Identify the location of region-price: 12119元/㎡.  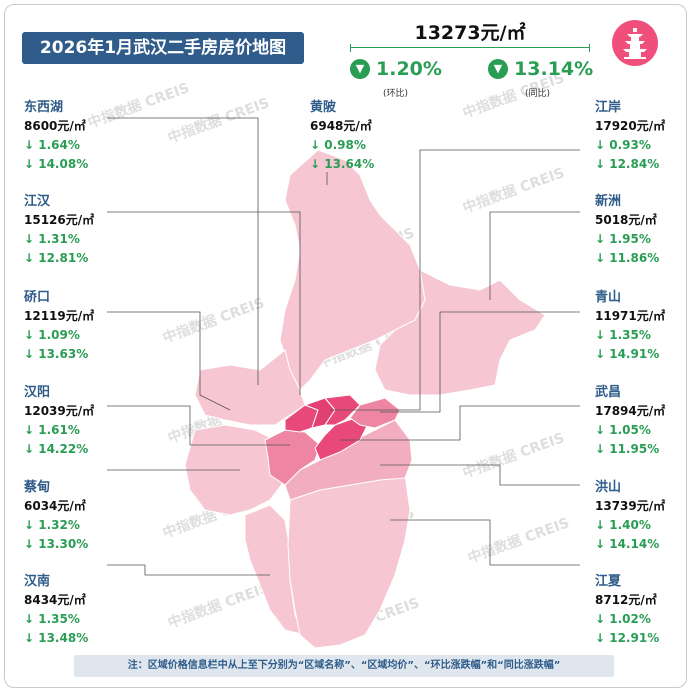
(59, 316).